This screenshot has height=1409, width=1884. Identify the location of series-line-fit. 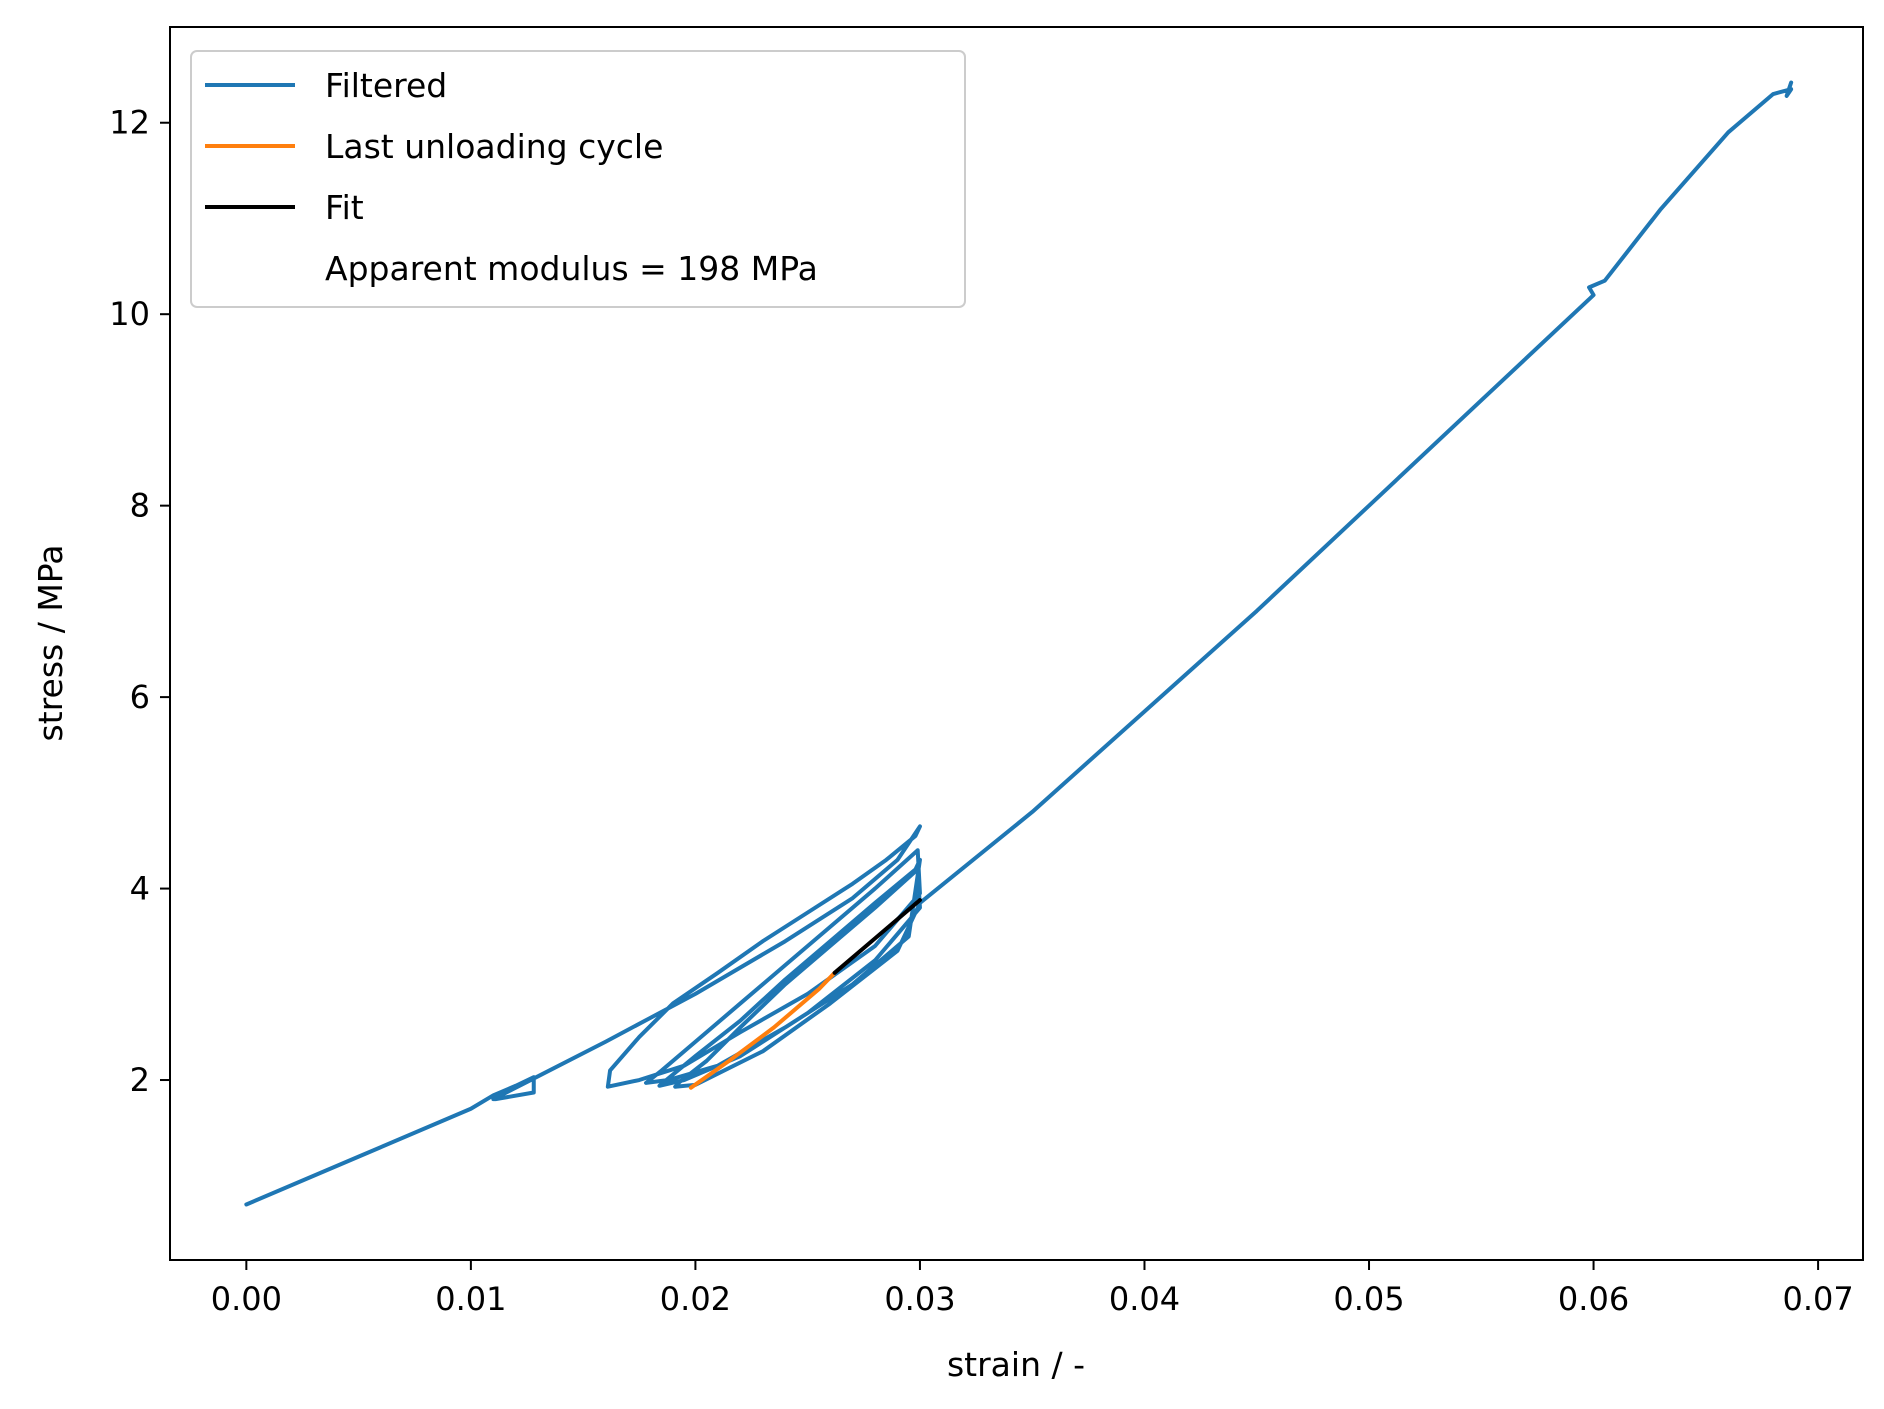
(877, 936).